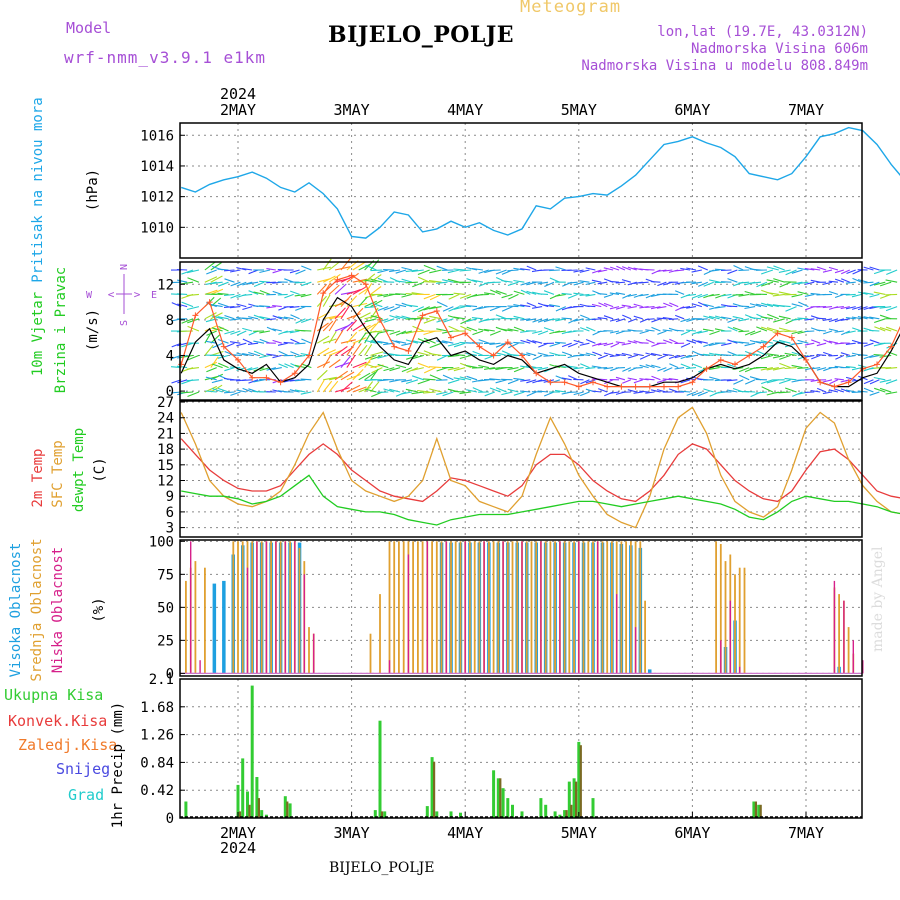 The height and width of the screenshot is (900, 900). What do you see at coordinates (170, 356) in the screenshot?
I see `wind-ytick-label: 4` at bounding box center [170, 356].